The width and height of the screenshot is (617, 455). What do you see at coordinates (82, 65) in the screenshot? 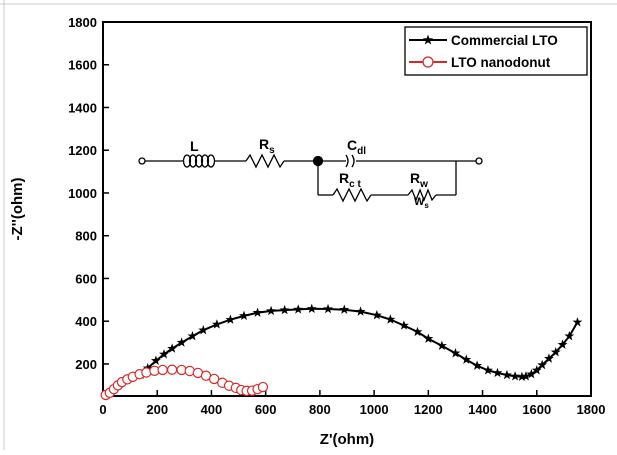
I see `y-tick-label: 1600` at bounding box center [82, 65].